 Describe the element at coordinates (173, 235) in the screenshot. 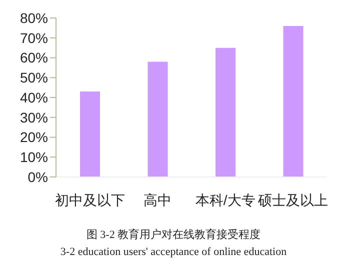

I see `caption: 图 3-2 教育用户对在线教育接受程度` at that location.